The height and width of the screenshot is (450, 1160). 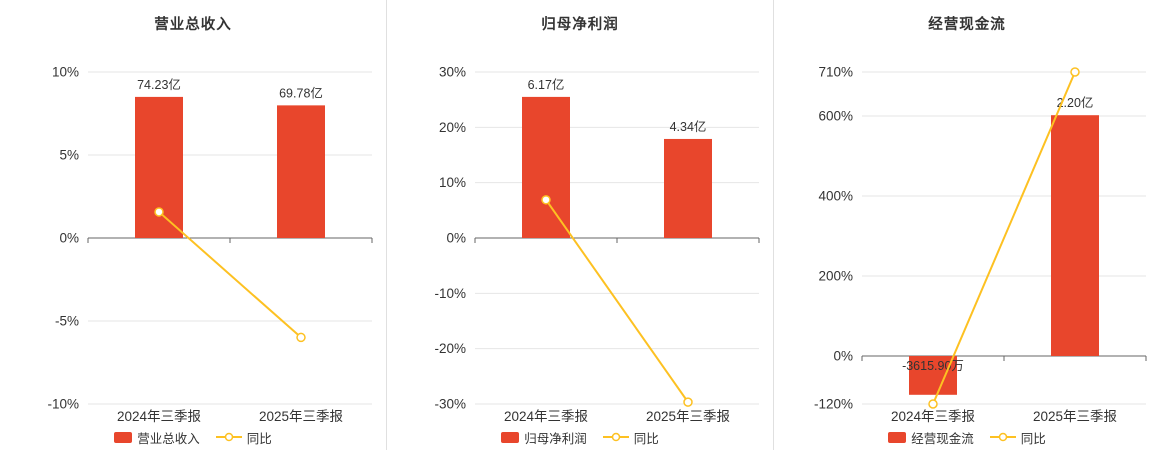 I want to click on y-axis-tick-label: 400%, so click(x=835, y=196).